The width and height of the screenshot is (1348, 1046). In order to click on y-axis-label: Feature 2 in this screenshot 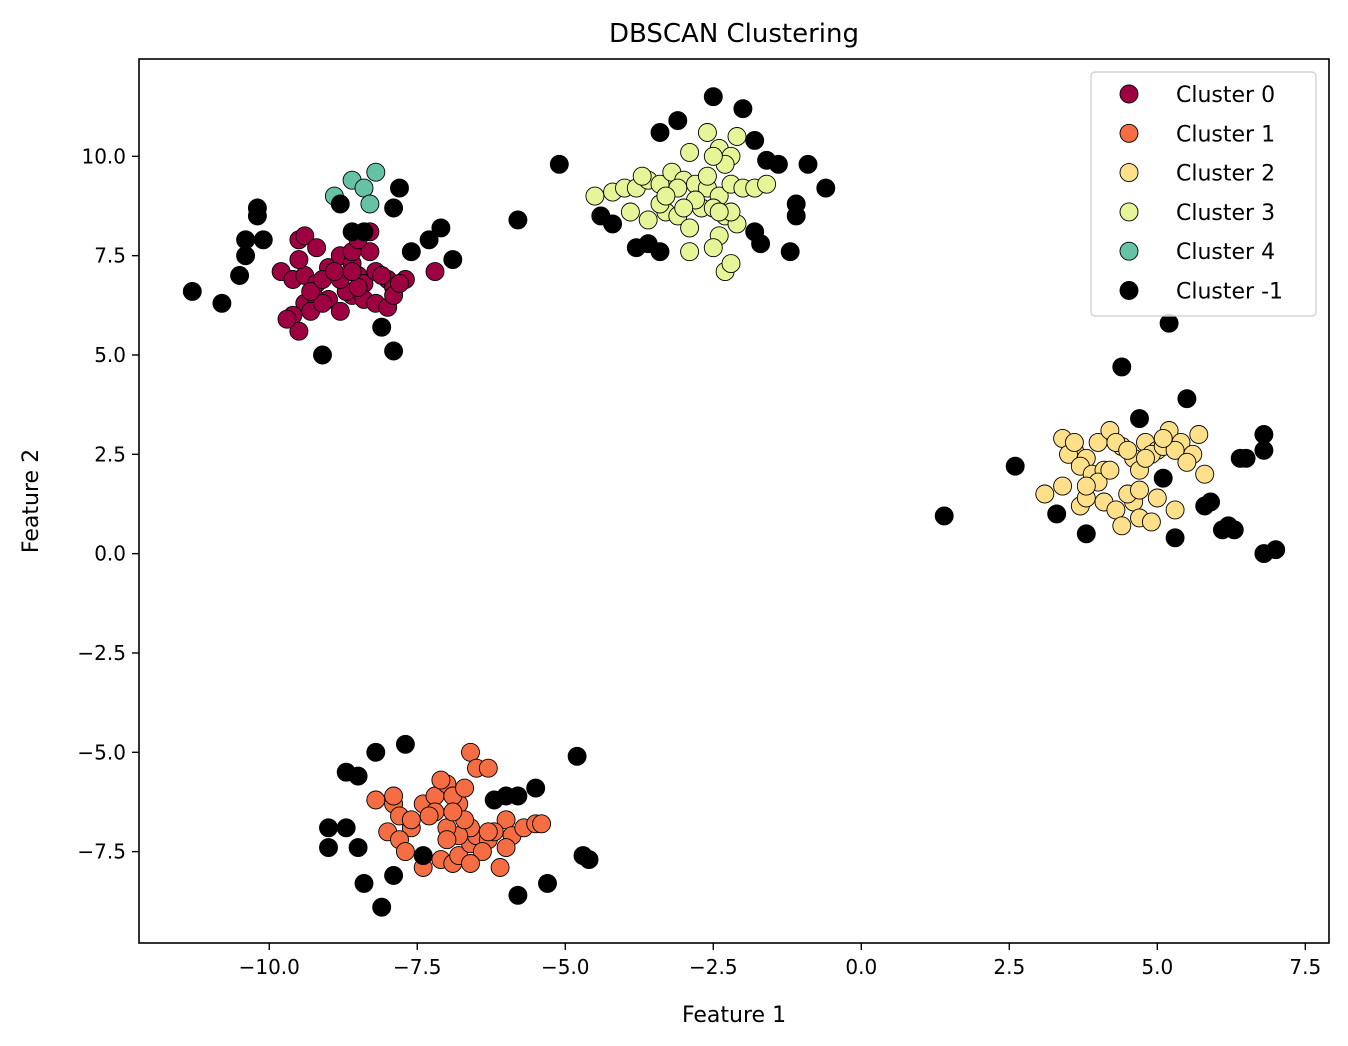, I will do `click(31, 501)`.